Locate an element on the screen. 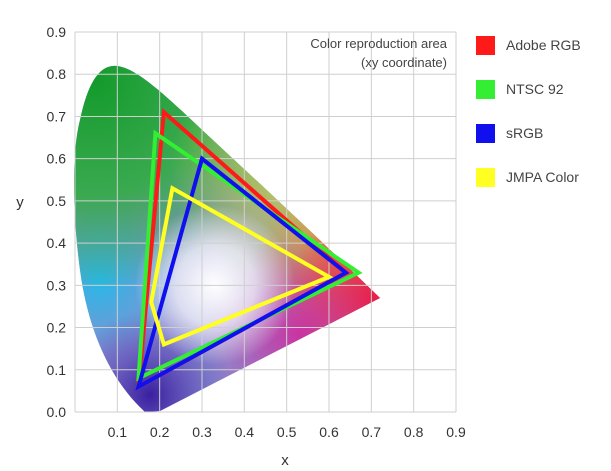 The image size is (611, 471). legend-item: JMPA Color is located at coordinates (541, 177).